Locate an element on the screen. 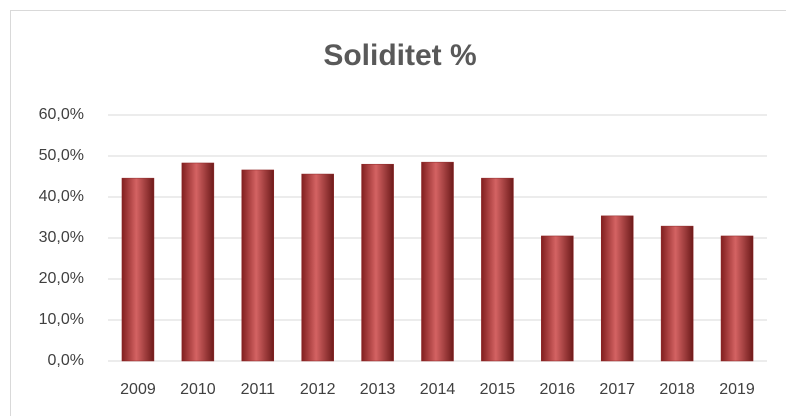 This screenshot has height=416, width=786. y-tick-label: 50,0% is located at coordinates (61, 155).